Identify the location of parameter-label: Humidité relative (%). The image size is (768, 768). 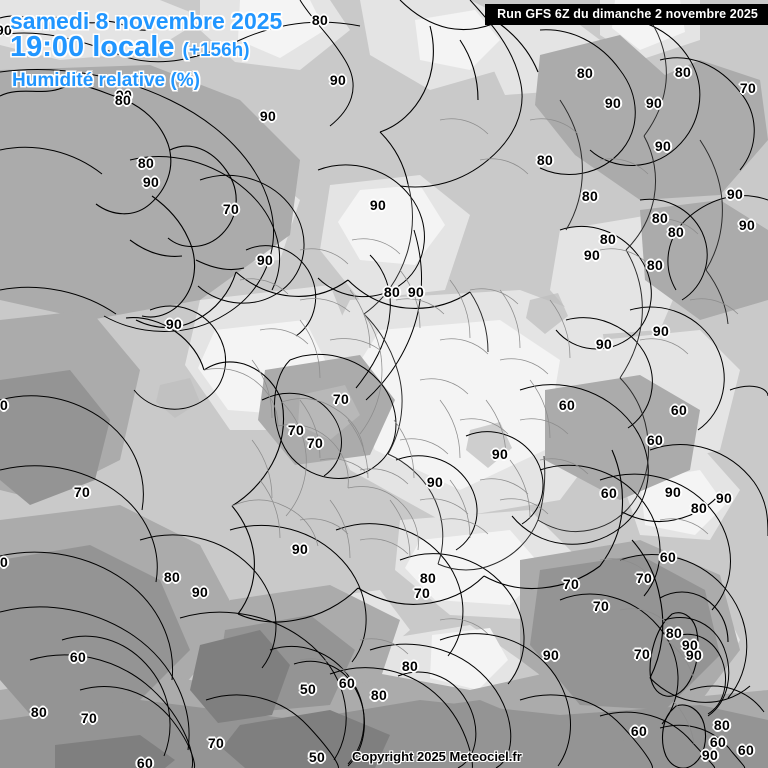
(106, 80).